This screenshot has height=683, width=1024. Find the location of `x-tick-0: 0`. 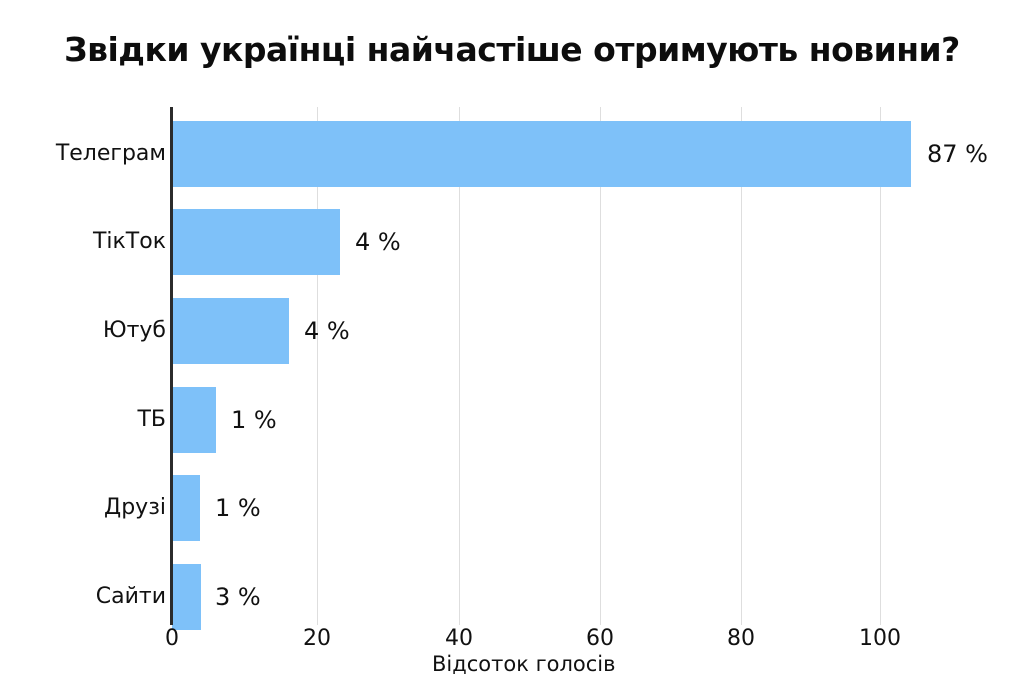

x-tick-0: 0 is located at coordinates (172, 638).